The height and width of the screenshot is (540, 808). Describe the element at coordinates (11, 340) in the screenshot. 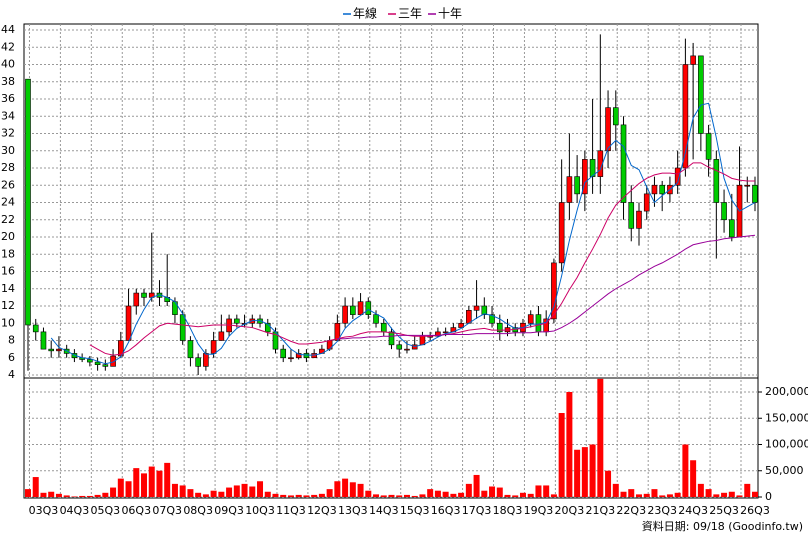

I see `y-tick-label: 8` at that location.